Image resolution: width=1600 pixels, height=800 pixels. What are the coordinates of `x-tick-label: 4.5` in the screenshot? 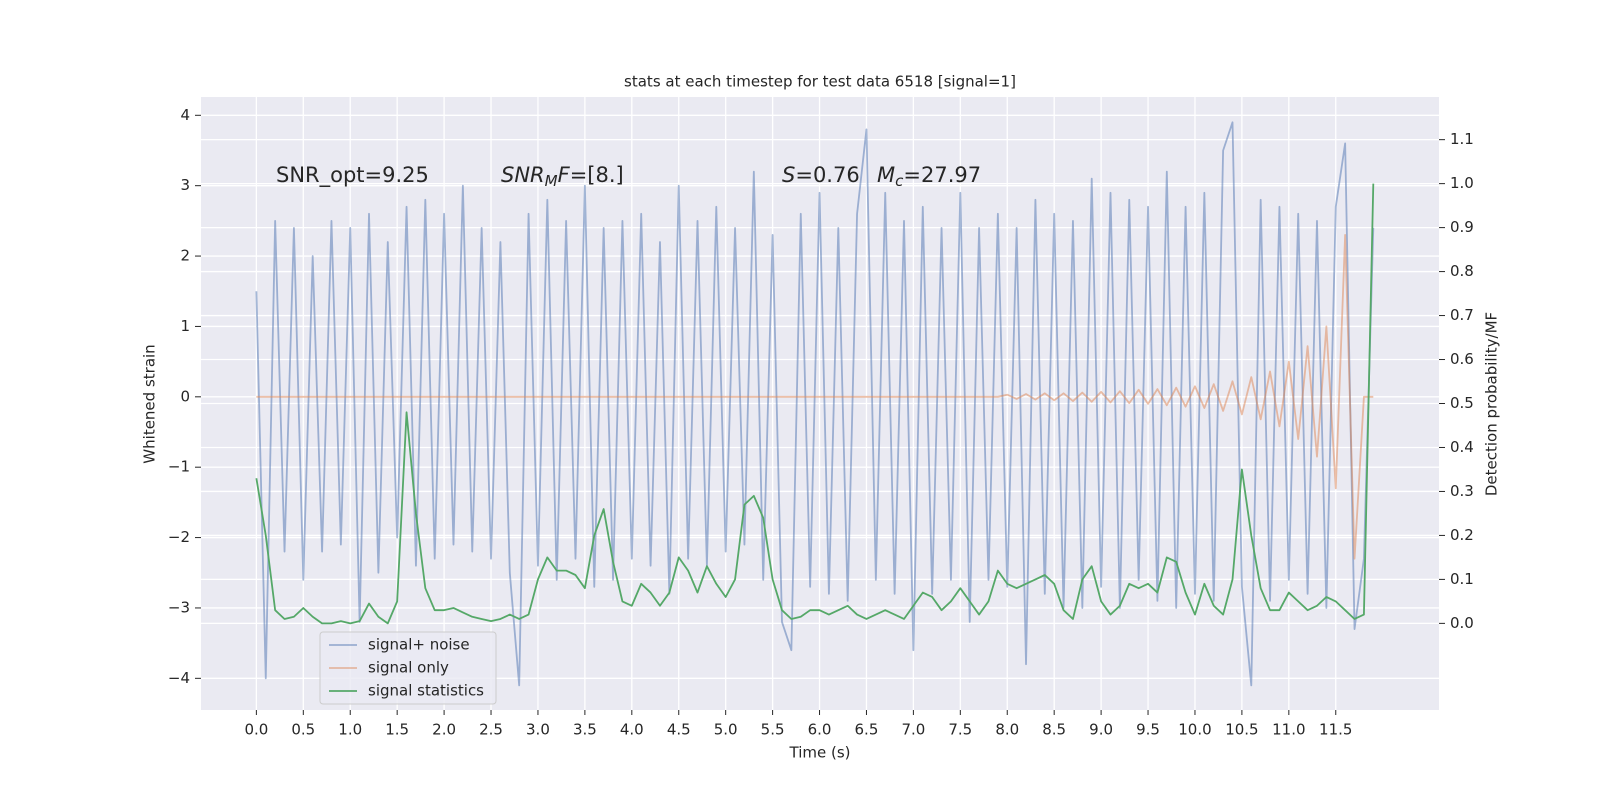 It's located at (679, 730).